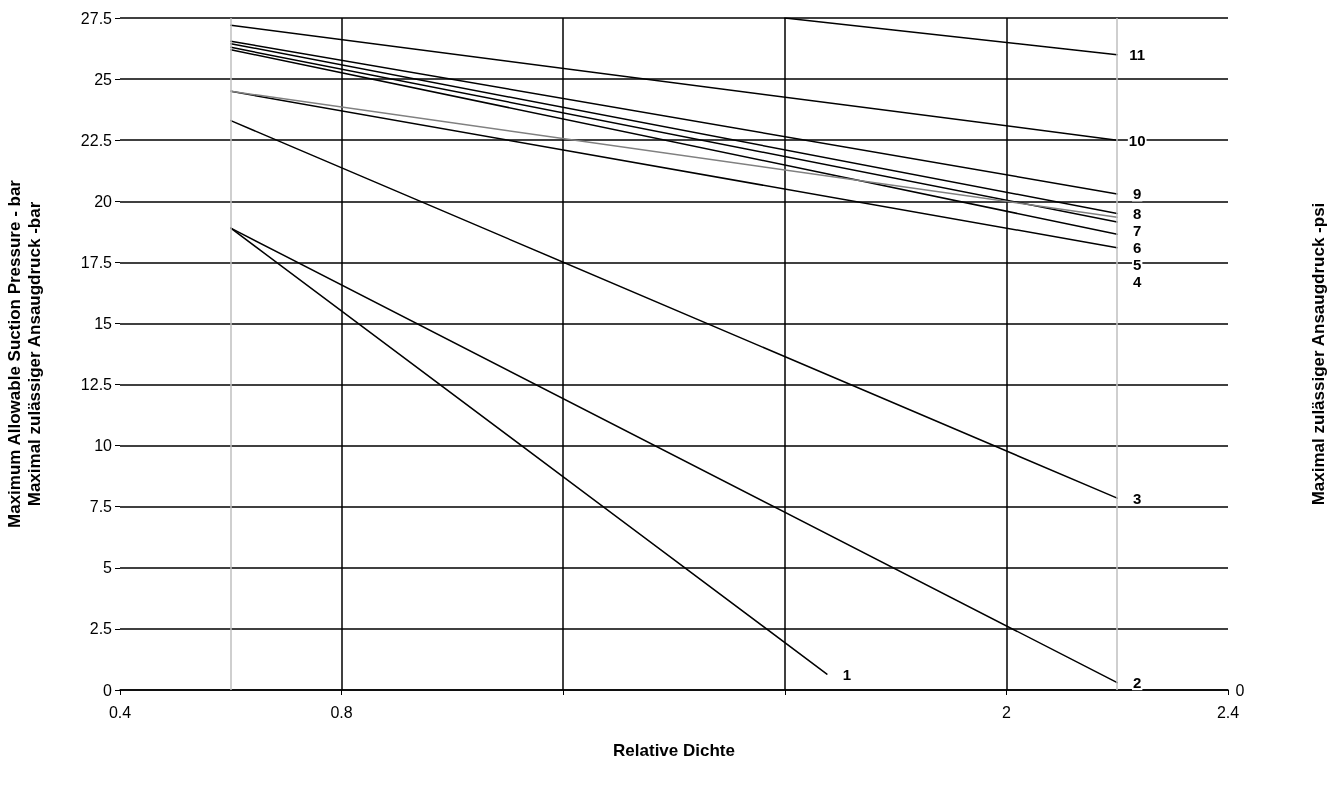 This screenshot has height=789, width=1335. I want to click on text: Maximum Allowable Suction Pressure - bar, so click(14, 353).